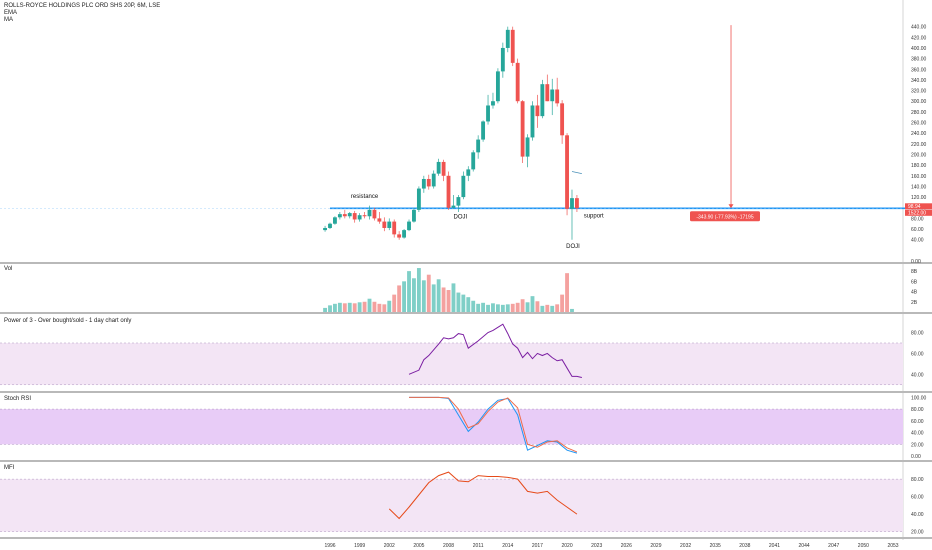 The height and width of the screenshot is (550, 932). What do you see at coordinates (493, 424) in the screenshot?
I see `stoch-line` at bounding box center [493, 424].